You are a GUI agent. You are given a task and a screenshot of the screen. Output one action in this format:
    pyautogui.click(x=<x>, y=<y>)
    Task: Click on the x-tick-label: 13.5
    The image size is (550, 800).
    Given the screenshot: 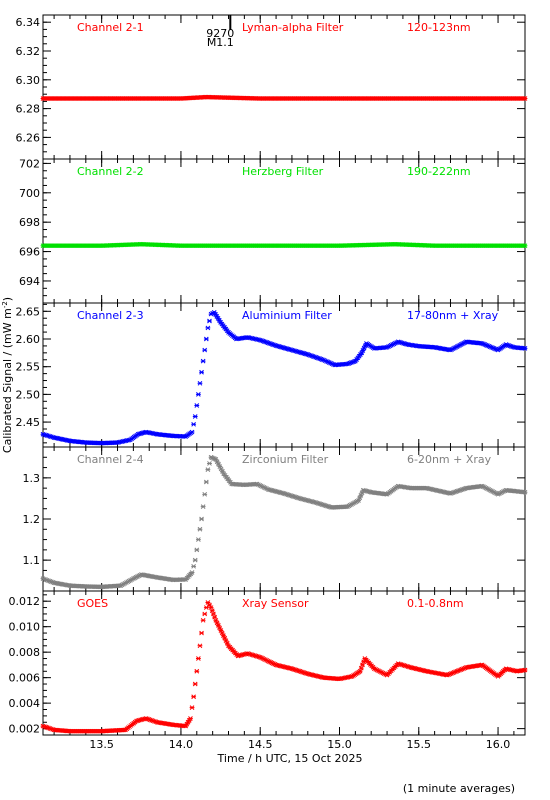 What is the action you would take?
    pyautogui.click(x=101, y=744)
    